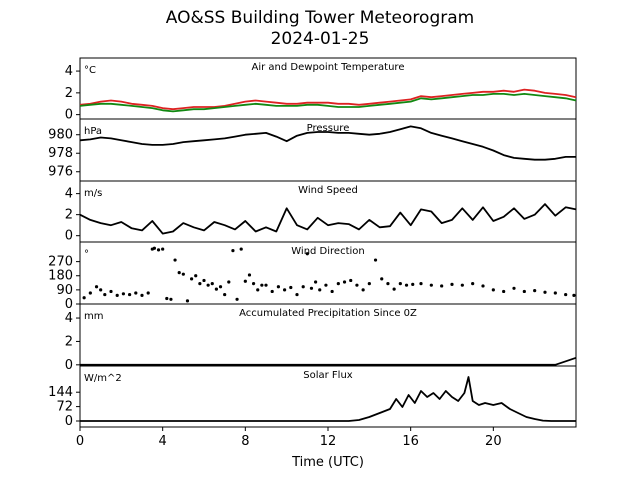 This screenshot has width=640, height=480. What do you see at coordinates (80, 441) in the screenshot?
I see `x-tick-label: 0` at bounding box center [80, 441].